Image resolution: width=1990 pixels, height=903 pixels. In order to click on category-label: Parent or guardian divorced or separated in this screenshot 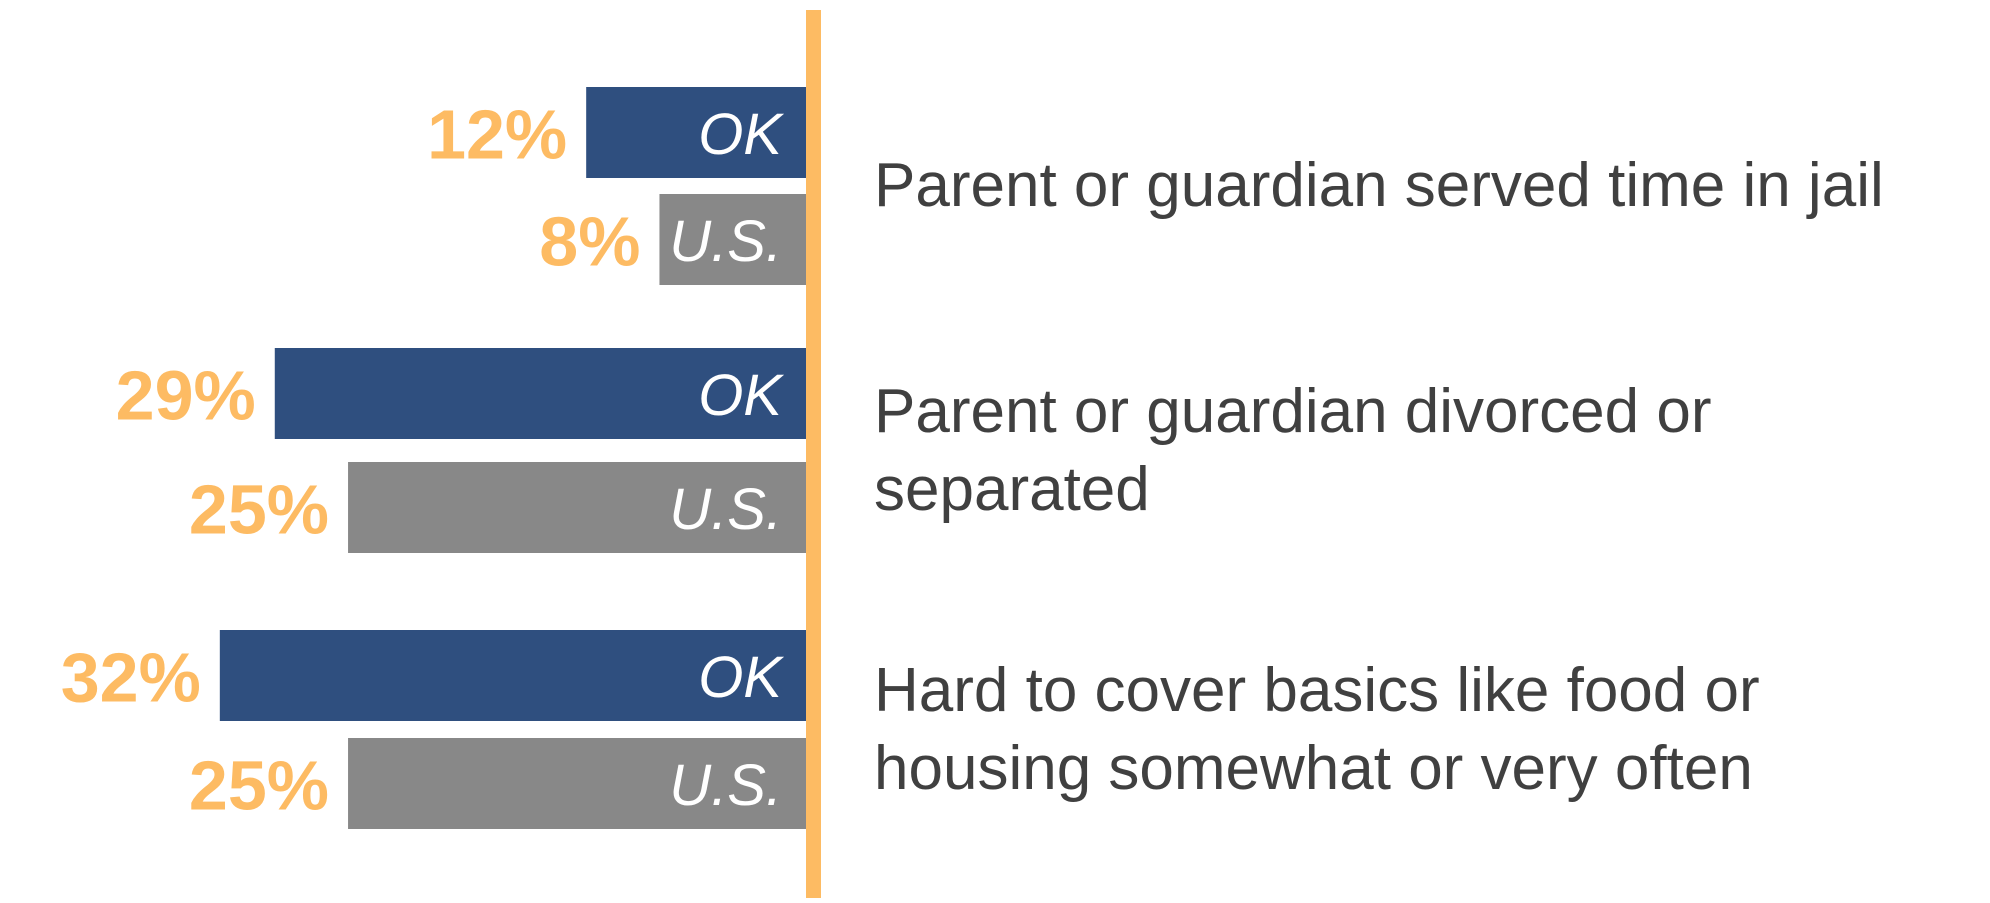, I will do `click(1293, 450)`.